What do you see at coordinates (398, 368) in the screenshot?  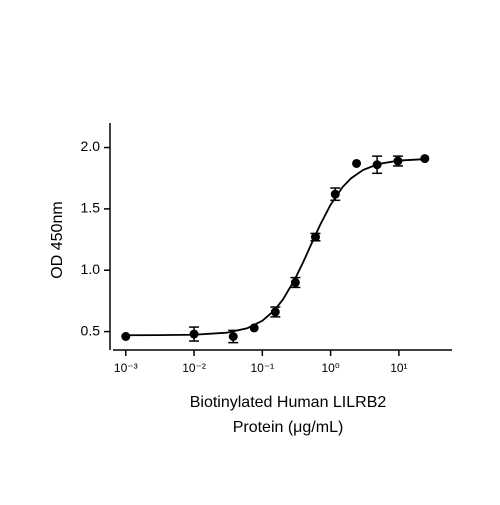 I see `x-tick-label: 10¹` at bounding box center [398, 368].